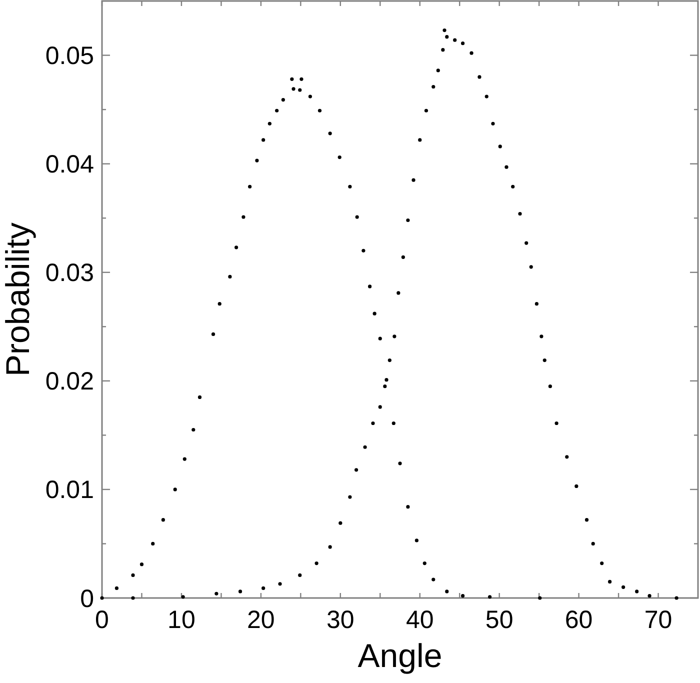 This screenshot has height=683, width=700. I want to click on x-tick-label: 60, so click(578, 620).